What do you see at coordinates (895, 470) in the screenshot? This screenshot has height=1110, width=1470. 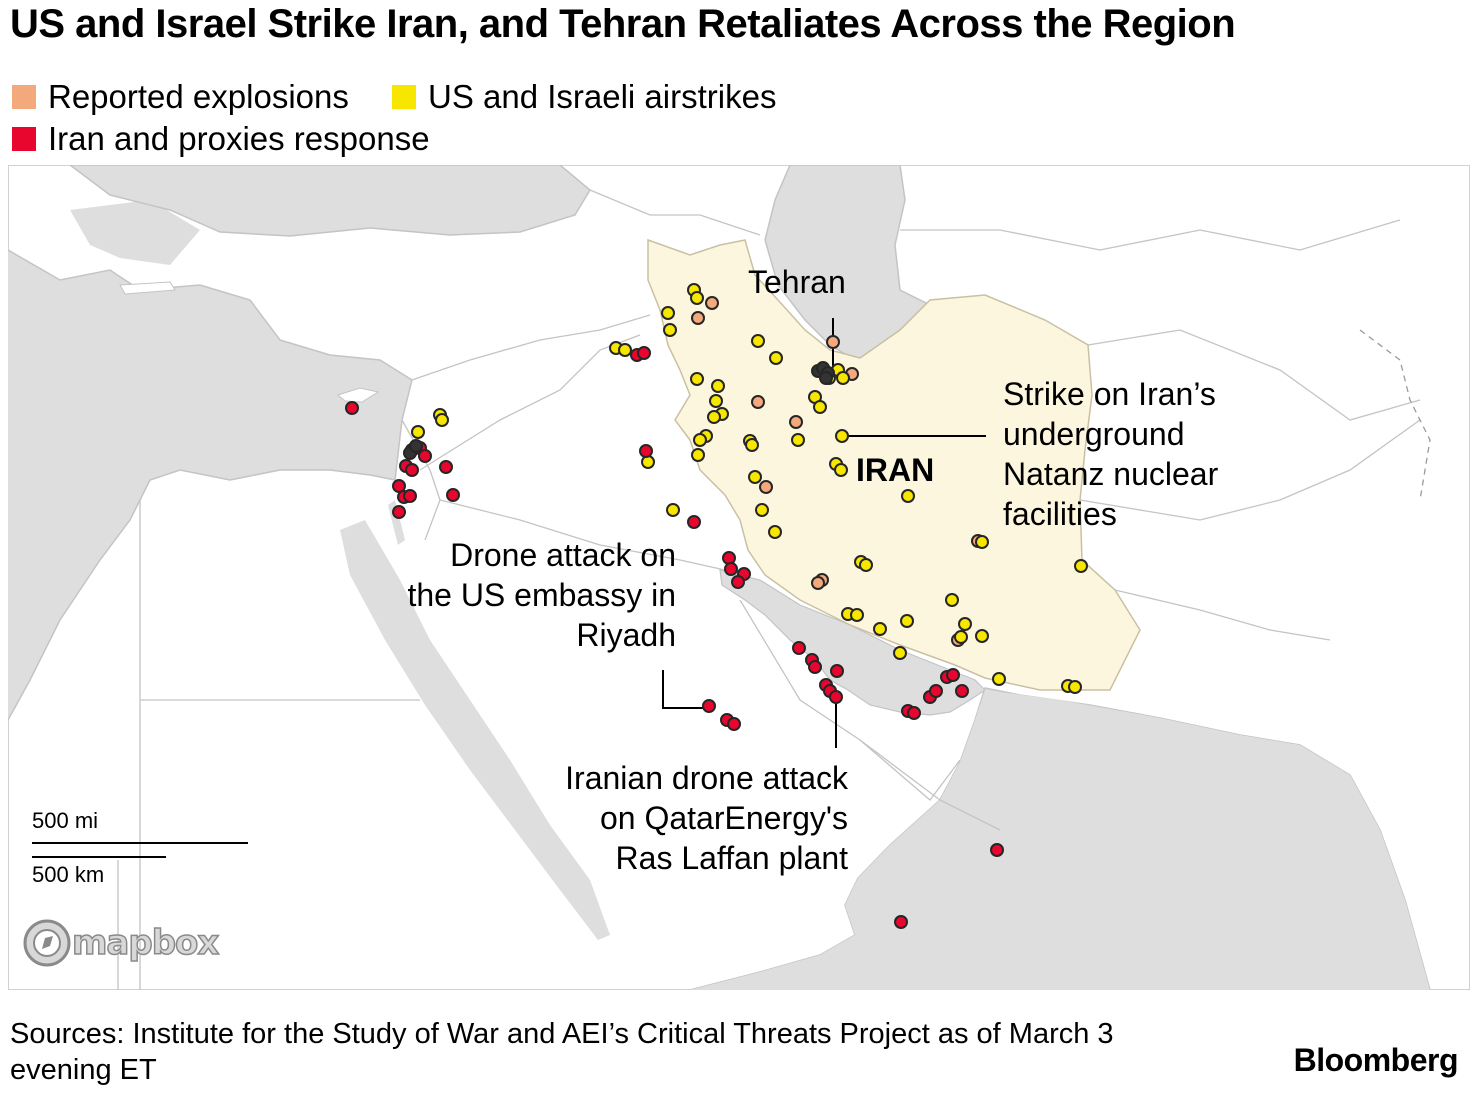 I see `label-iran: IRAN` at bounding box center [895, 470].